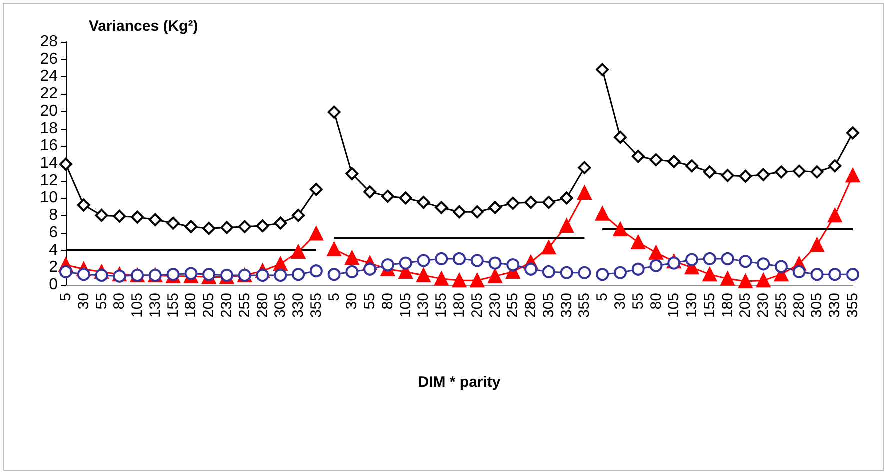 The image size is (887, 474). Describe the element at coordinates (49, 111) in the screenshot. I see `y-tick-label: 20` at that location.